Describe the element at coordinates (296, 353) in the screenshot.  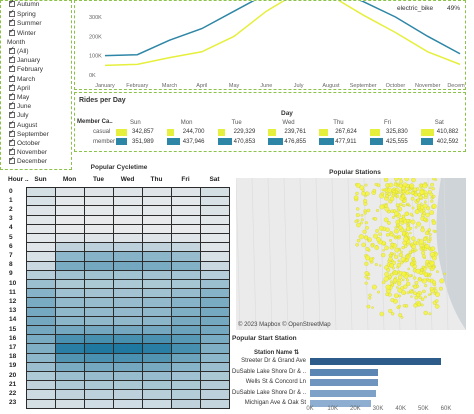
I see `sort-icon: ⇅` at that location.